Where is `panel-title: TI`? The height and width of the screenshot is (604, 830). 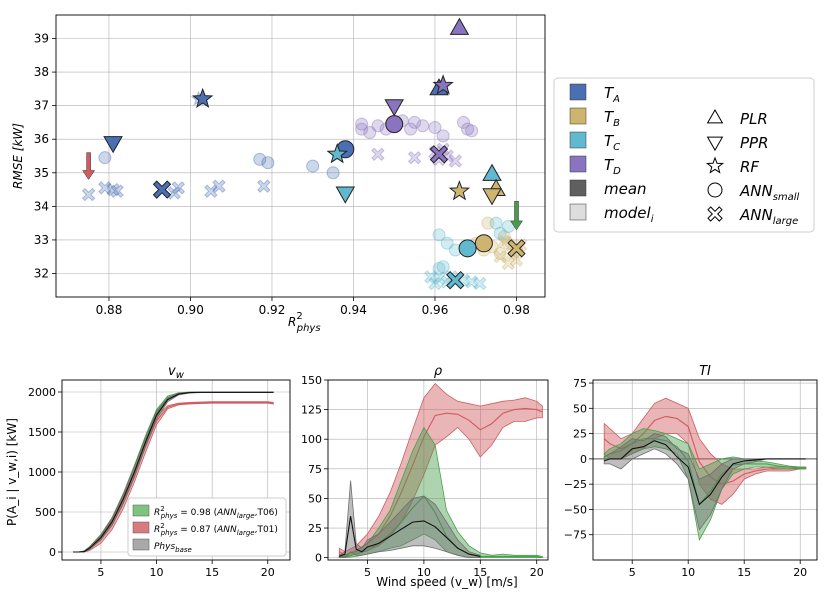
panel-title: TI is located at coordinates (705, 371).